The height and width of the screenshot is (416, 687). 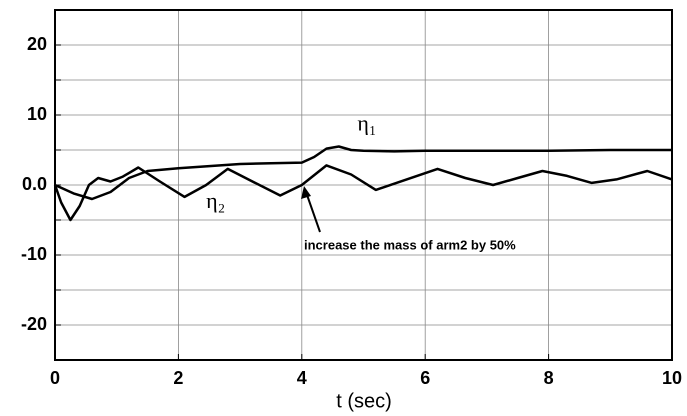 I want to click on x-tick-label: 0, so click(x=55, y=378).